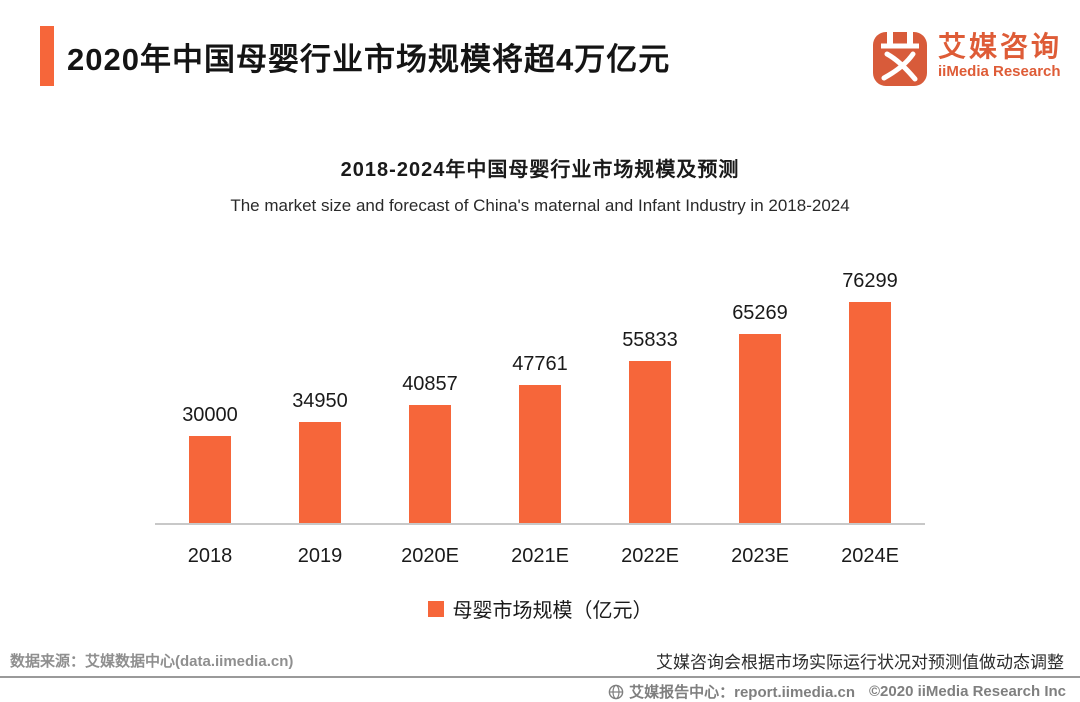 The image size is (1080, 702). What do you see at coordinates (47, 56) in the screenshot?
I see `title-accent-bar` at bounding box center [47, 56].